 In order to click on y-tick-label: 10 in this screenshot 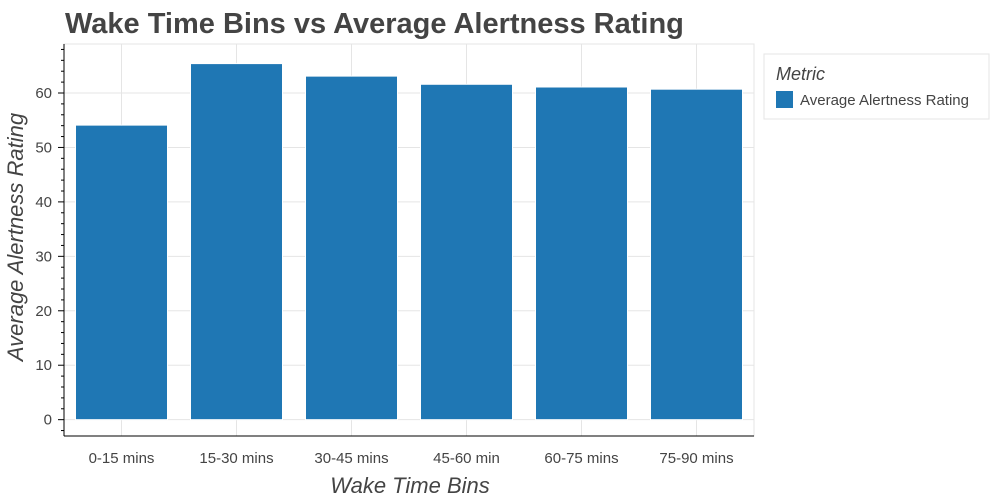, I will do `click(43, 365)`.